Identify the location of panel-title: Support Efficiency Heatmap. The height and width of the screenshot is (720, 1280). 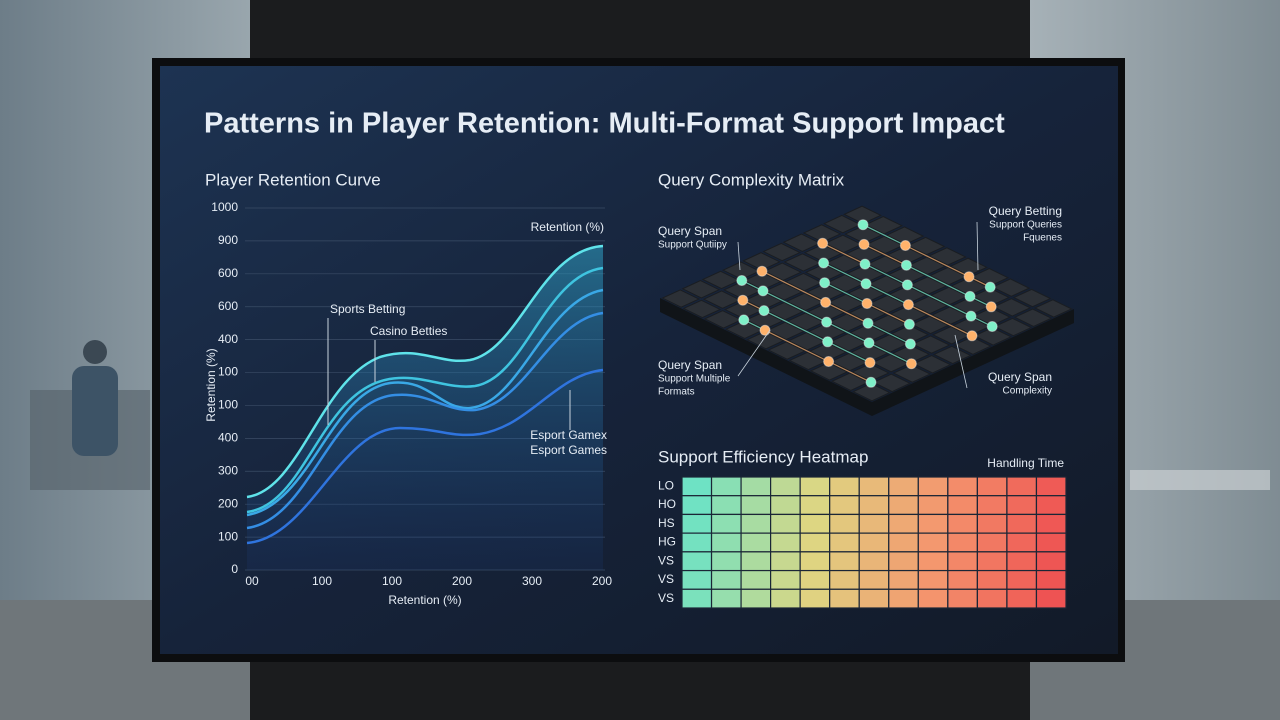
(763, 456).